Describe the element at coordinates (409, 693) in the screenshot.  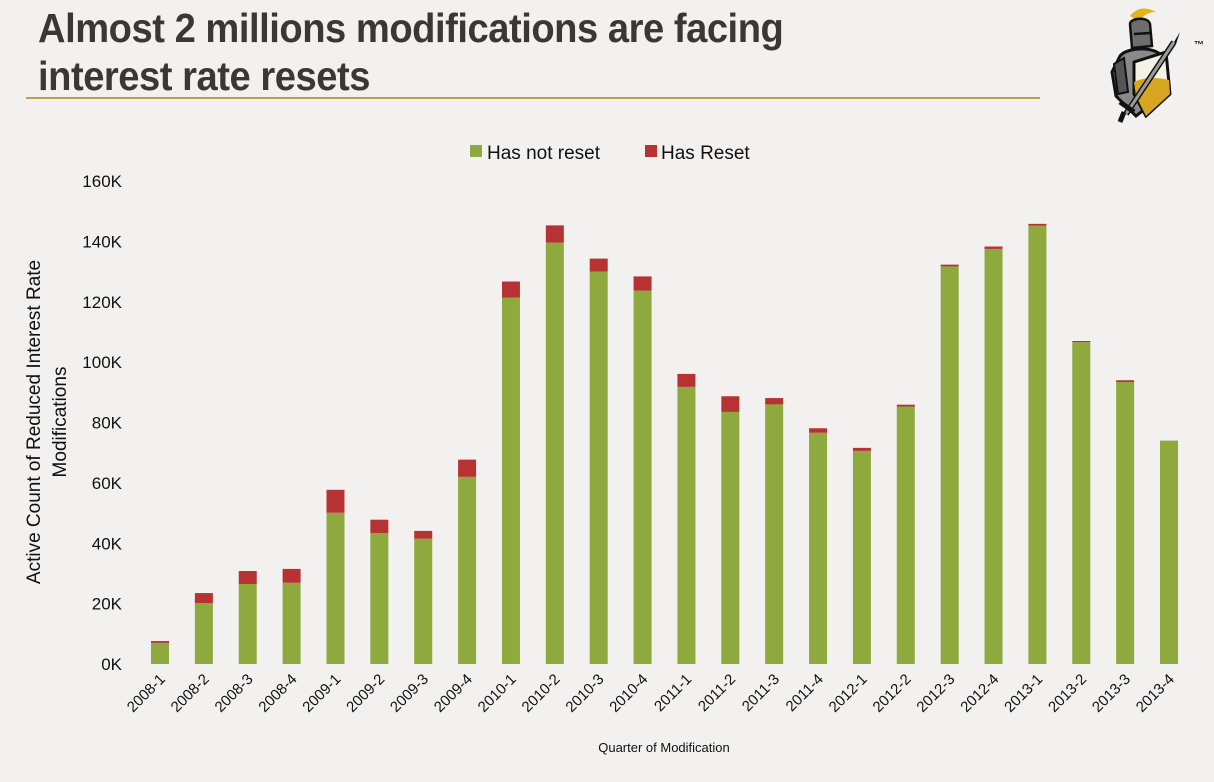
I see `x-tick-label: 2009-3` at that location.